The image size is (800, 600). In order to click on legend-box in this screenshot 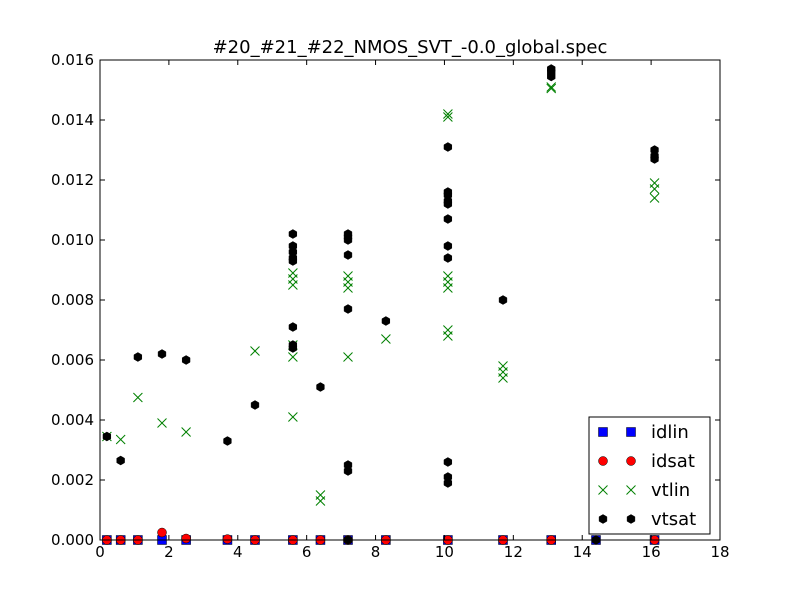, I will do `click(649, 475)`.